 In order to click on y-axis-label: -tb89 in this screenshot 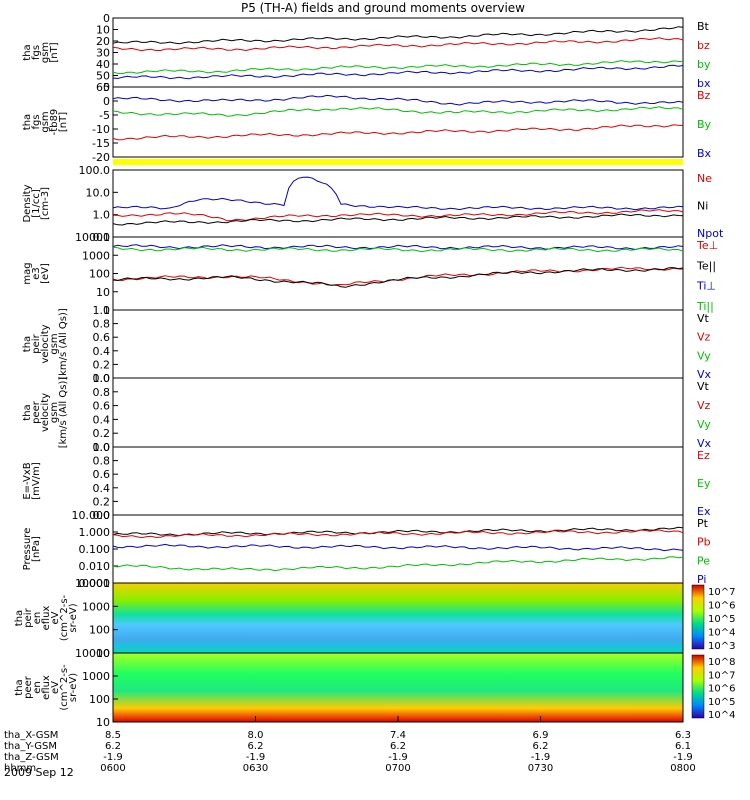, I will do `click(54, 122)`.